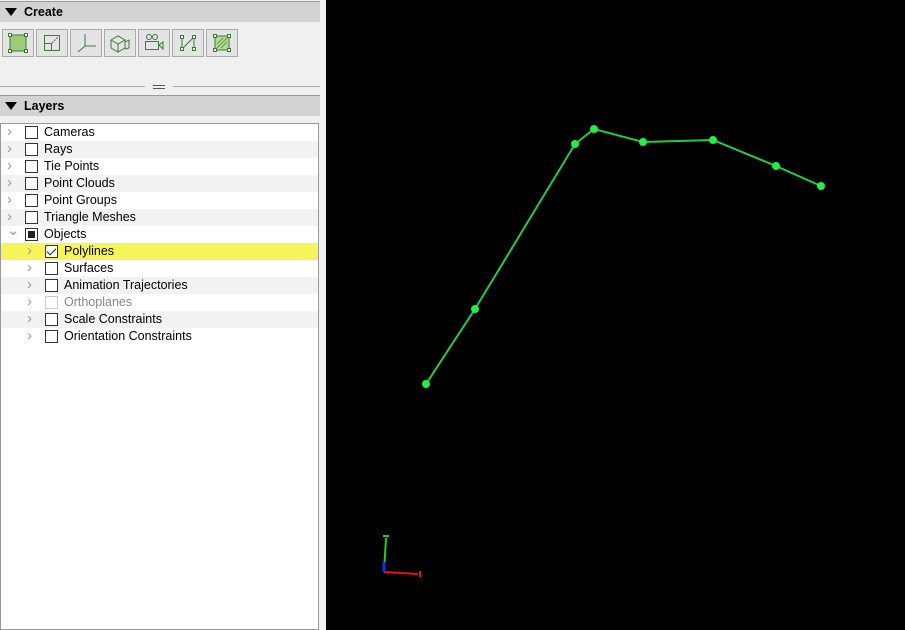  I want to click on axes-icon, so click(86, 43).